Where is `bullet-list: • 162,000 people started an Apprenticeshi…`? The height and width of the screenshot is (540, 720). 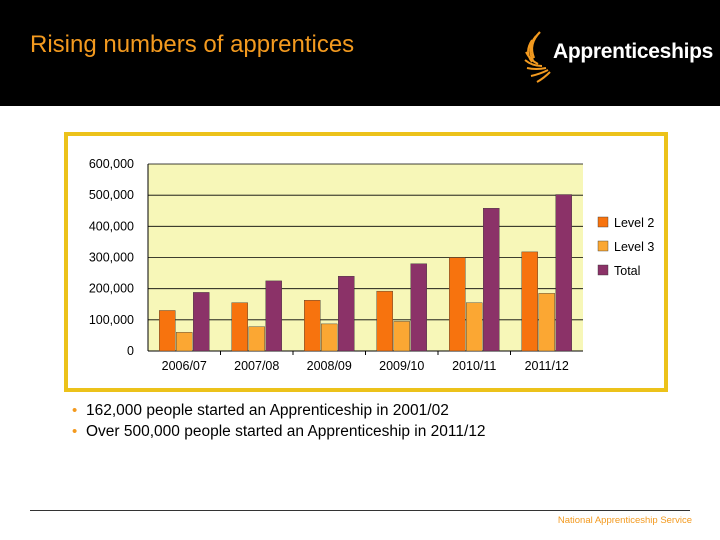
bullet-list: • 162,000 people started an Apprenticeshi… is located at coordinates (279, 421).